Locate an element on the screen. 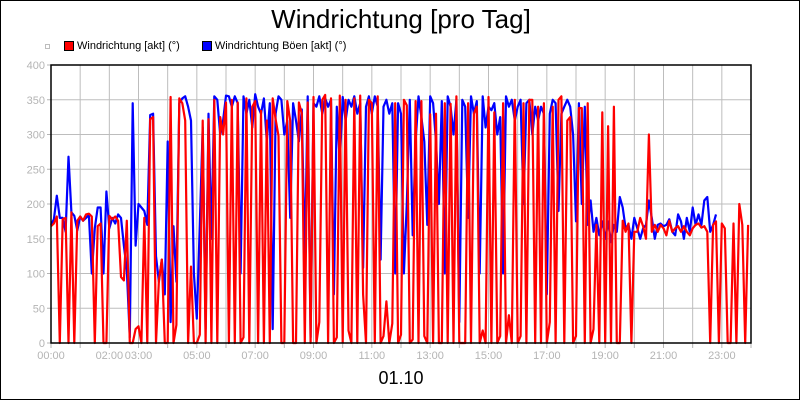 This screenshot has height=400, width=800. x-axis-date-label: 01.10 is located at coordinates (401, 378).